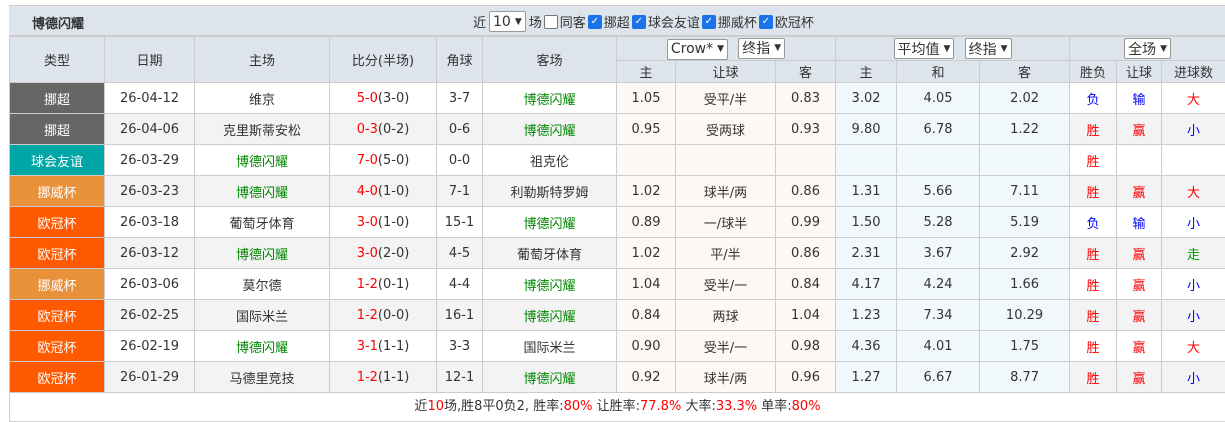  Describe the element at coordinates (725, 253) in the screenshot. I see `odds-handicap: 平/半` at that location.